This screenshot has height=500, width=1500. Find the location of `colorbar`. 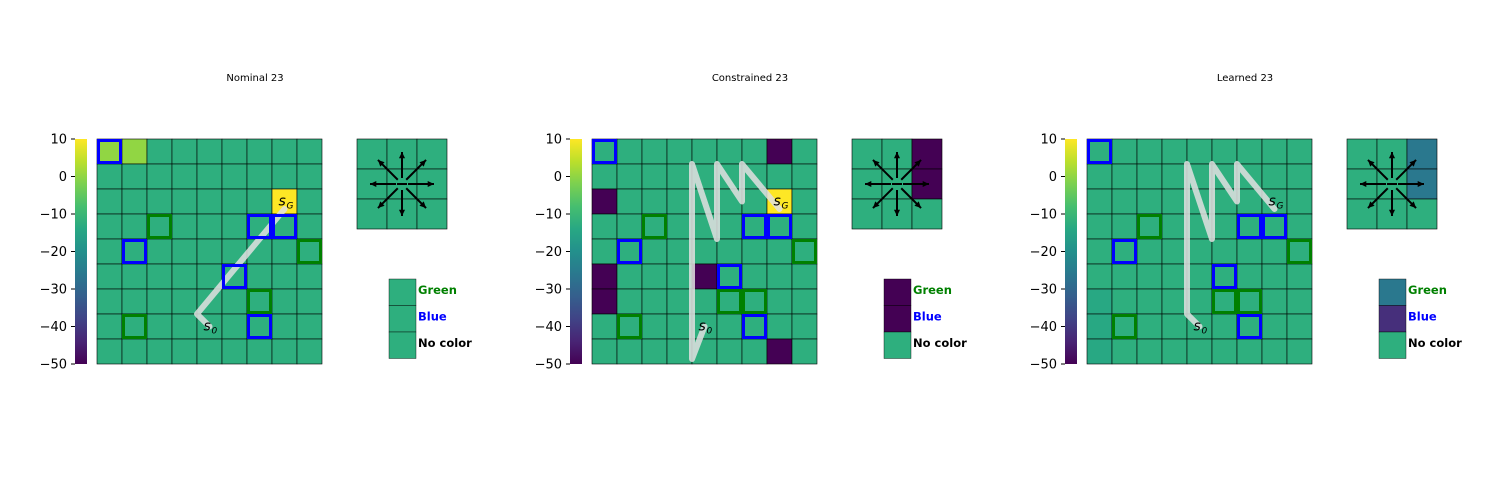

colorbar is located at coordinates (576, 251).